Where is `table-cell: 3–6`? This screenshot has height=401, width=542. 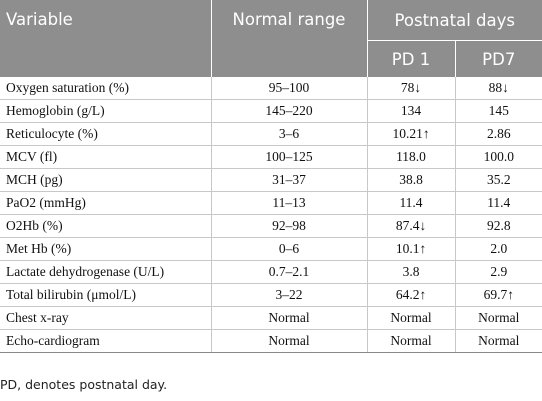 table-cell: 3–6 is located at coordinates (288, 134).